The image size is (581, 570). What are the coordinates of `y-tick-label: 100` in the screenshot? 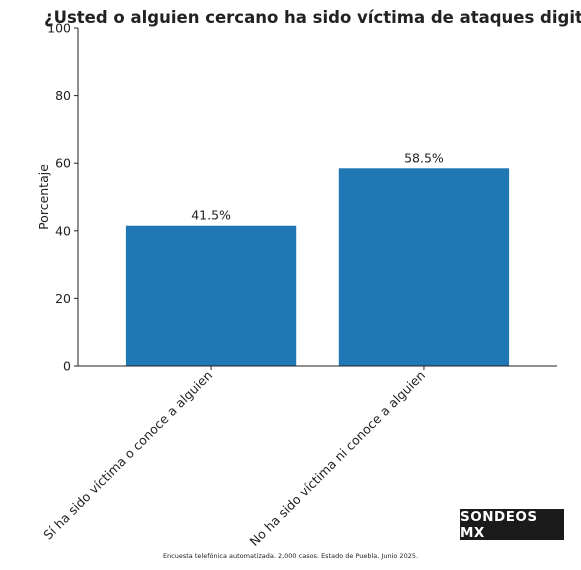 It's located at (59, 28).